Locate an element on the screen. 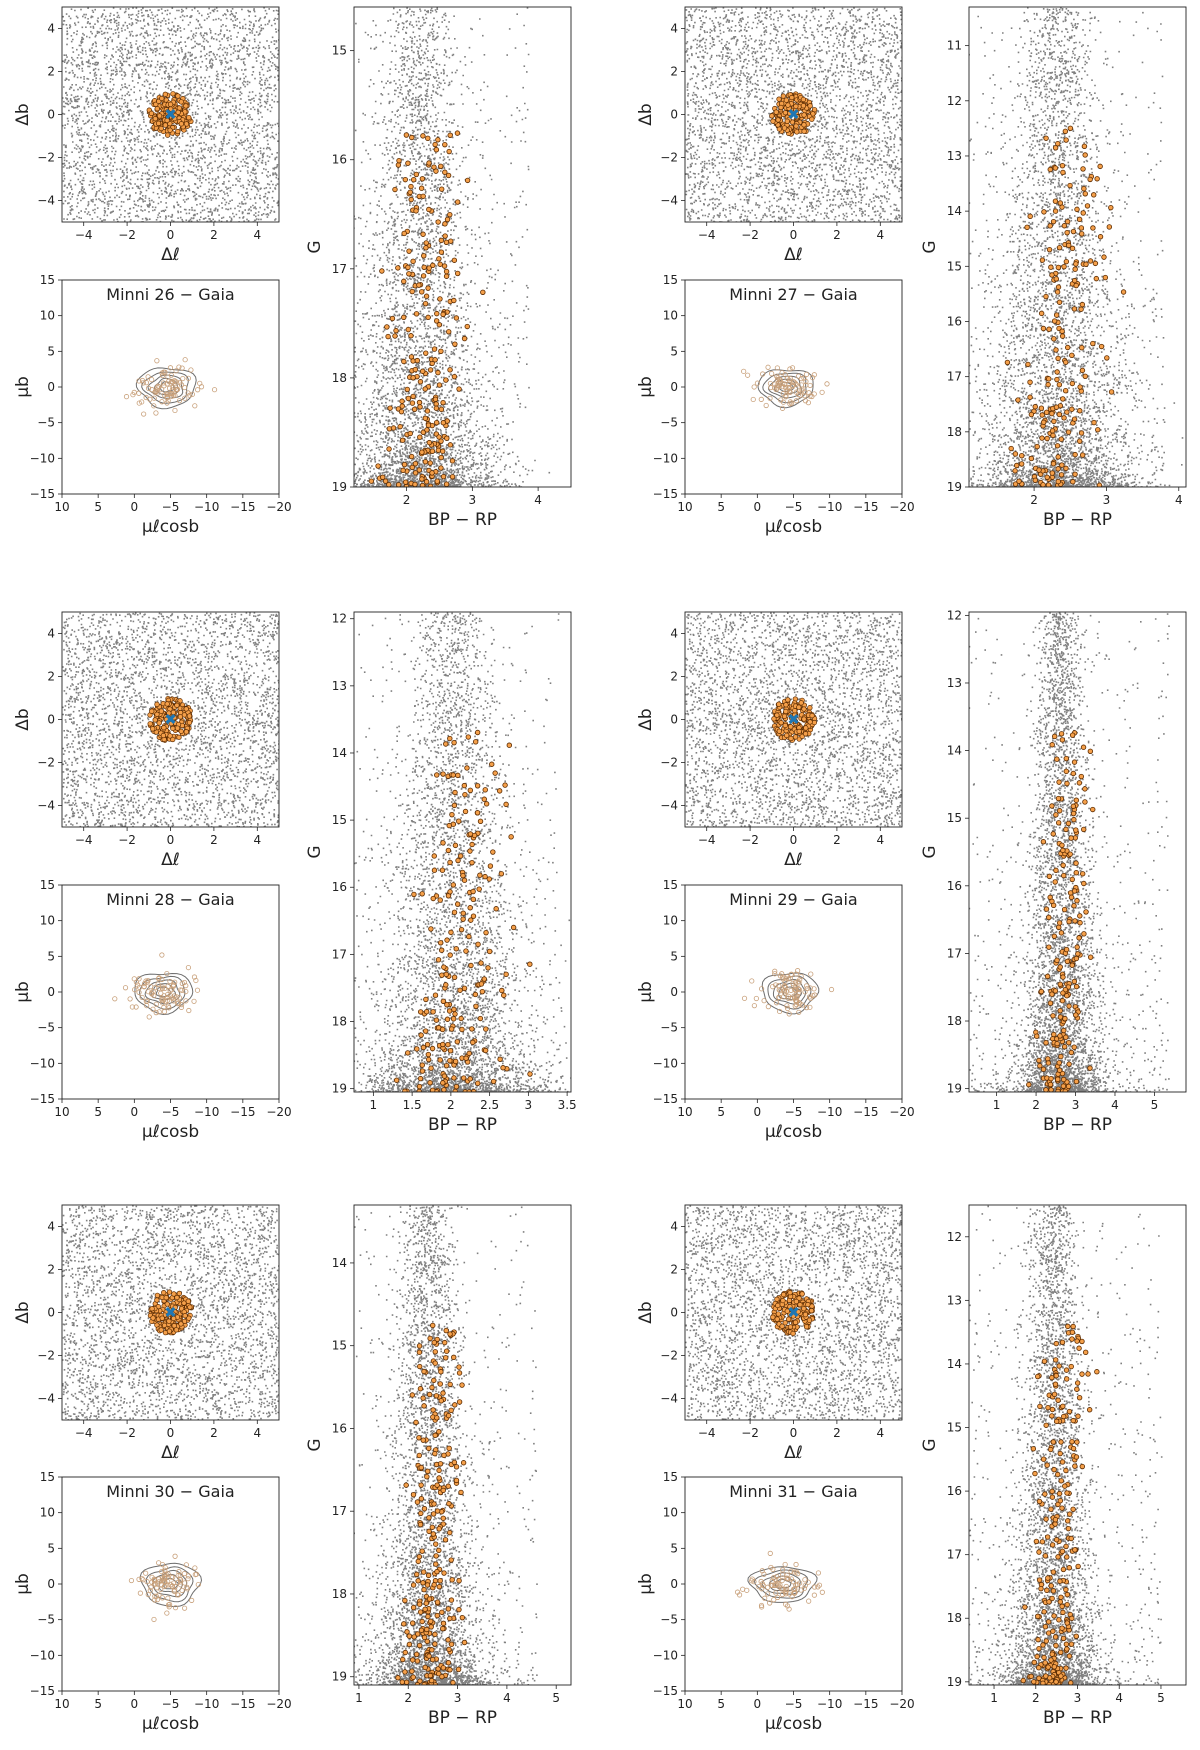  y-tick-label: −5 is located at coordinates (669, 1620).